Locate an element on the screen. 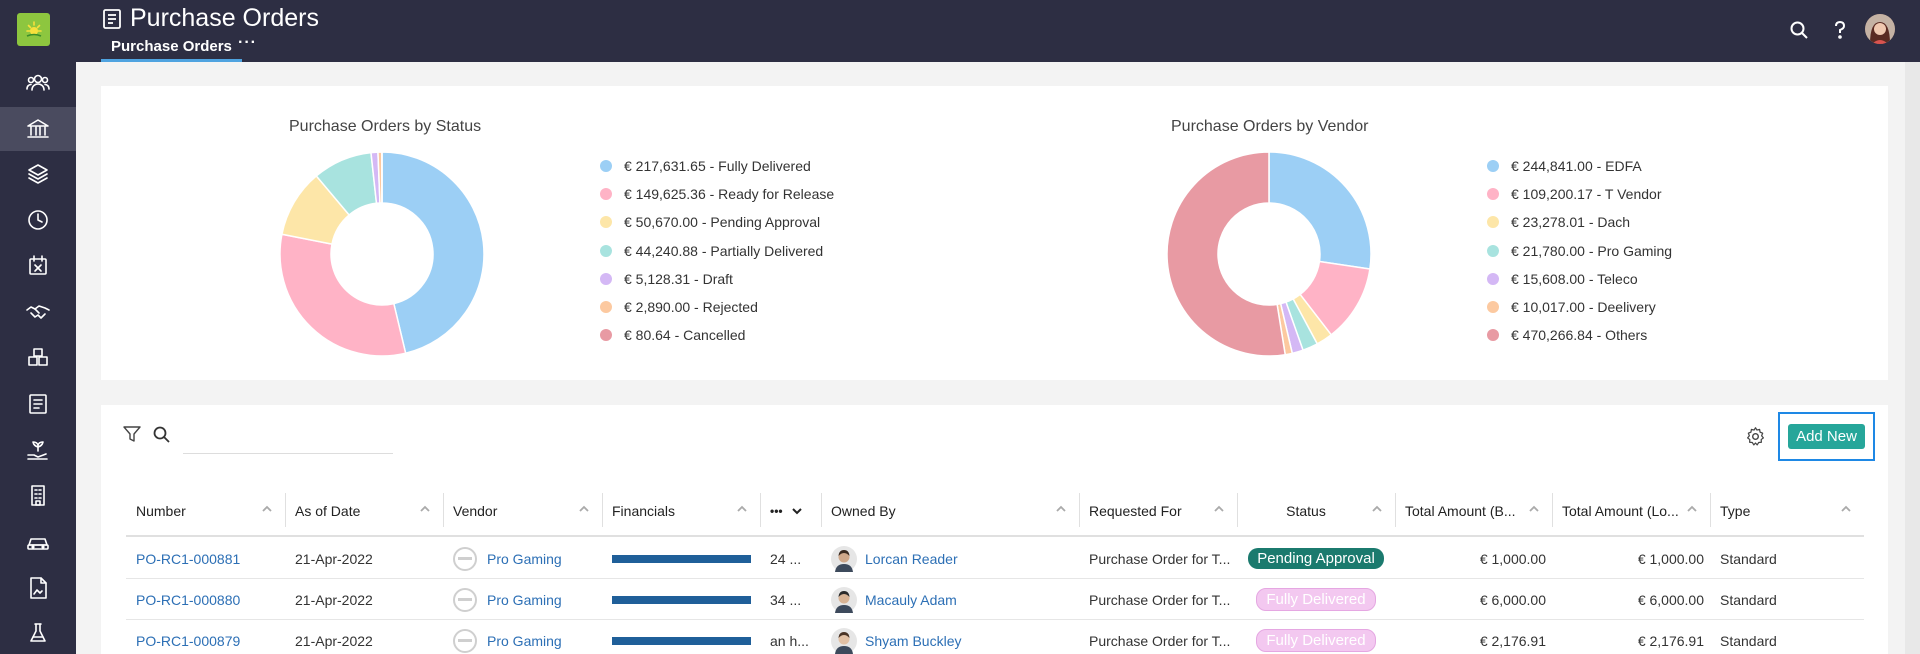 The height and width of the screenshot is (654, 1920). column-header-type: Type is located at coordinates (1787, 511).